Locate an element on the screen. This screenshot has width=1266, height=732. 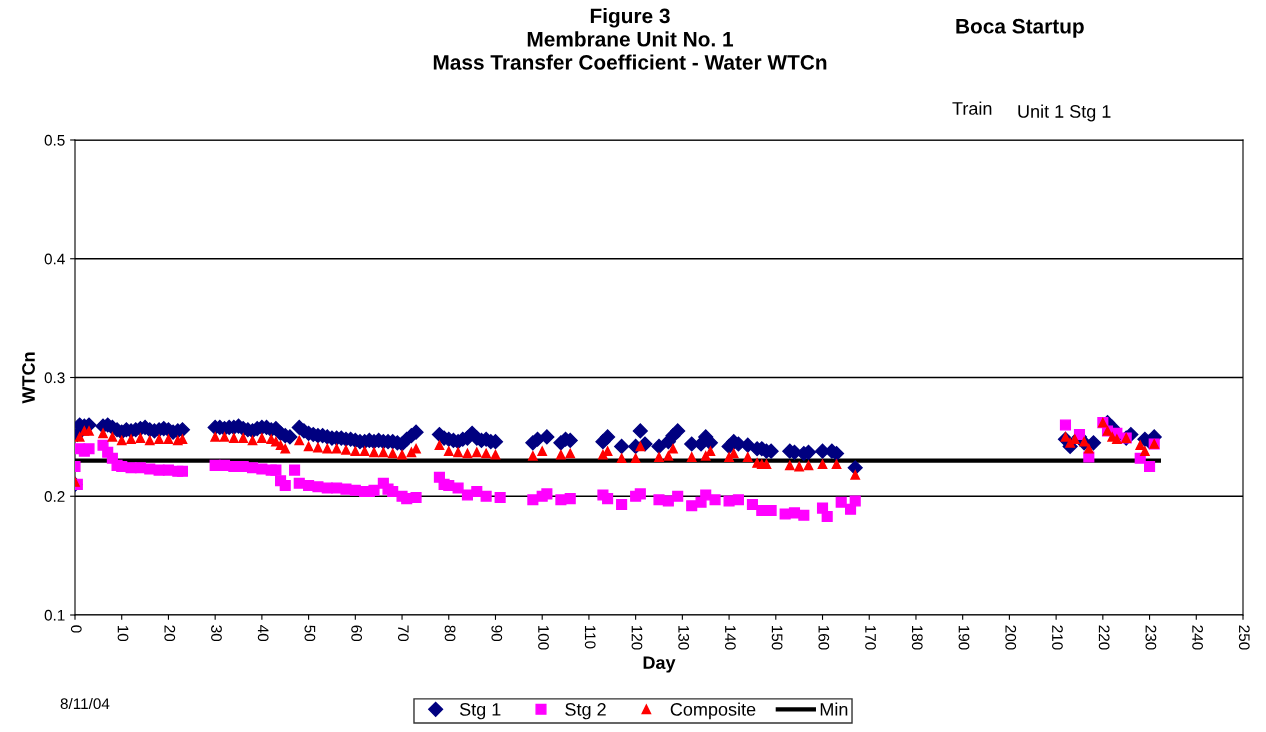
x-tick-label: 80 is located at coordinates (450, 633).